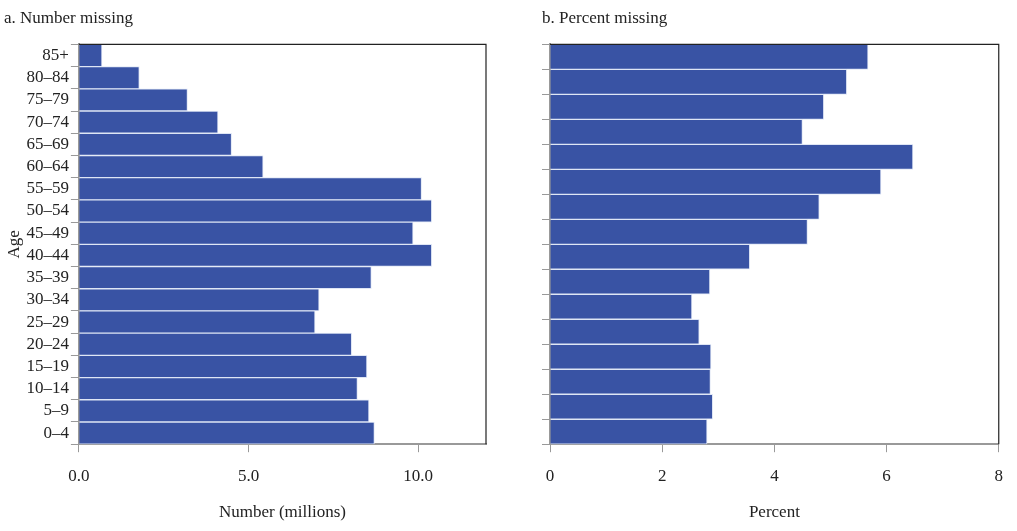 Image resolution: width=1017 pixels, height=531 pixels. I want to click on x-tick-label: 8, so click(998, 475).